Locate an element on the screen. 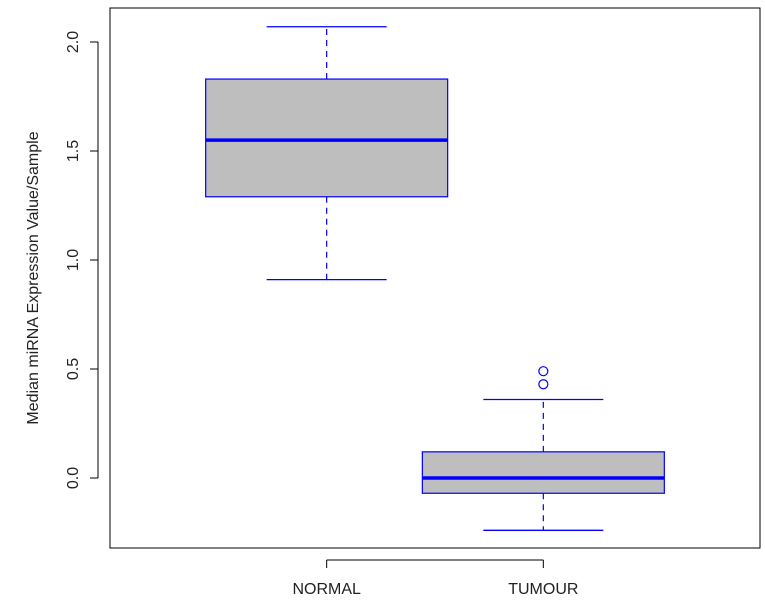 This screenshot has width=765, height=605. y-tick-label: 2.0 is located at coordinates (73, 42).